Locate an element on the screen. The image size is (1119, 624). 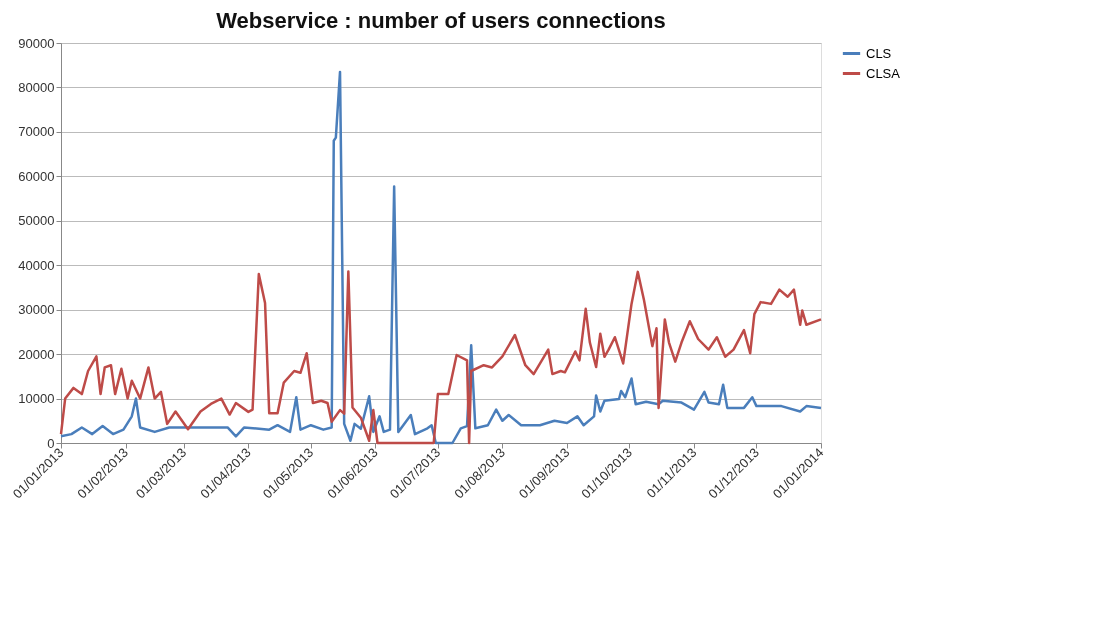
y-tick-label: 10000 is located at coordinates (36, 399).